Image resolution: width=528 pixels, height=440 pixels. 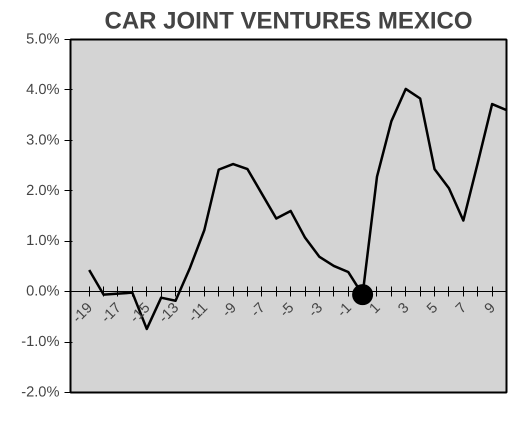 I want to click on x-tick-label: -5, so click(x=287, y=310).